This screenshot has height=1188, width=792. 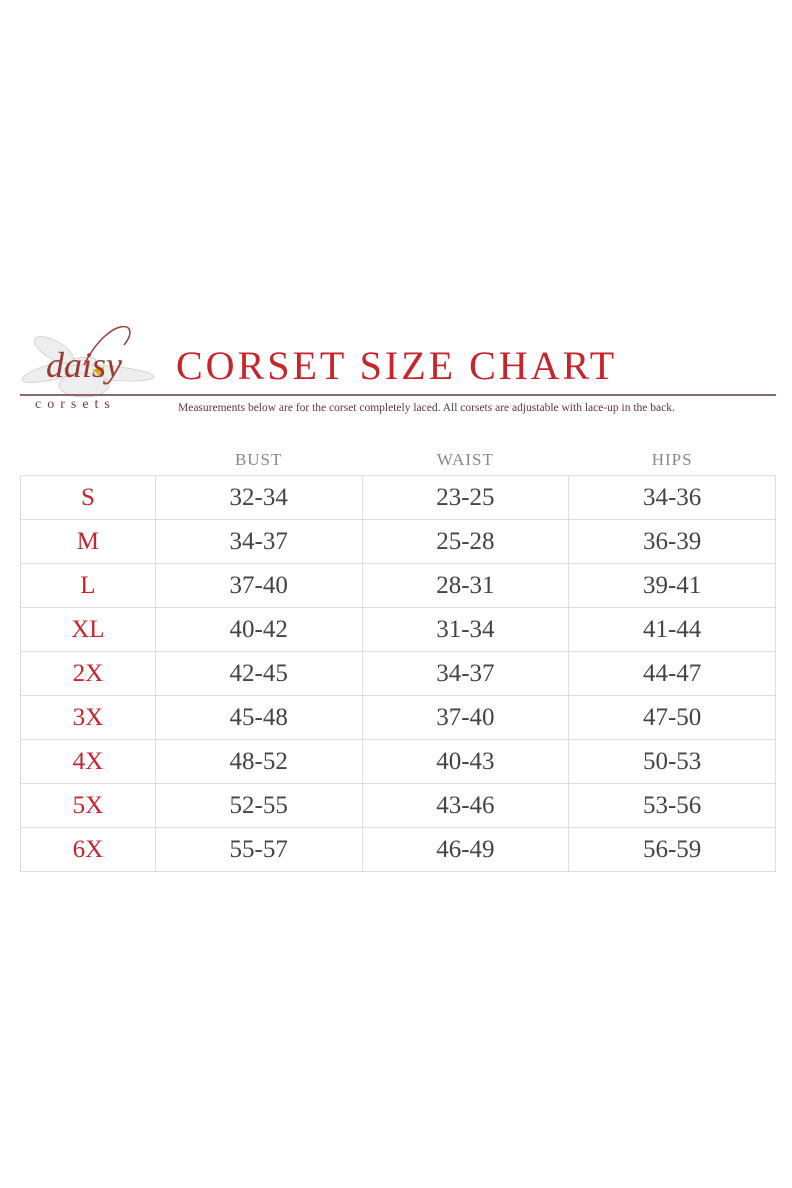 What do you see at coordinates (465, 585) in the screenshot?
I see `waist-cell: 28-31` at bounding box center [465, 585].